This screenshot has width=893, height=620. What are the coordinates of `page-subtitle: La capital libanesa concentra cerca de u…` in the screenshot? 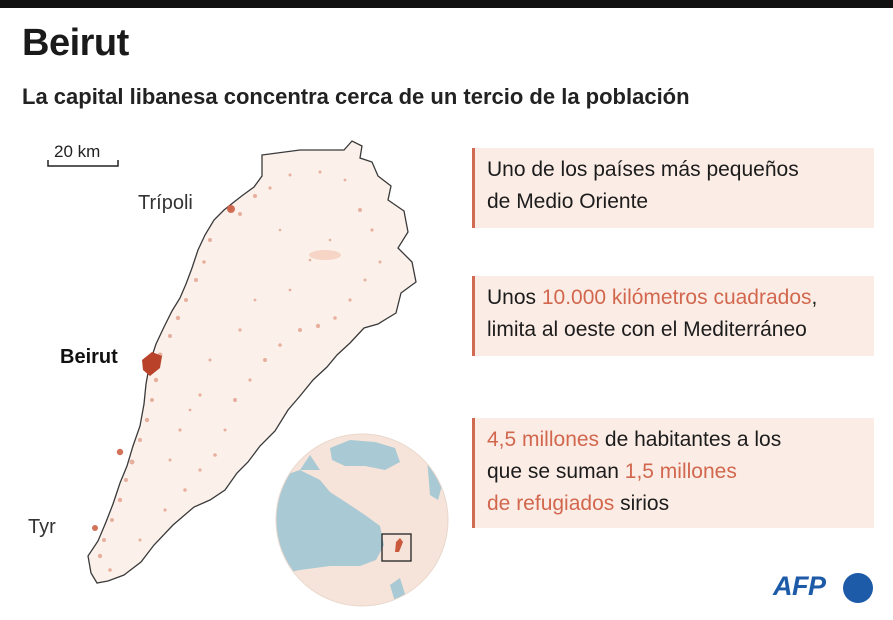 It's located at (356, 96).